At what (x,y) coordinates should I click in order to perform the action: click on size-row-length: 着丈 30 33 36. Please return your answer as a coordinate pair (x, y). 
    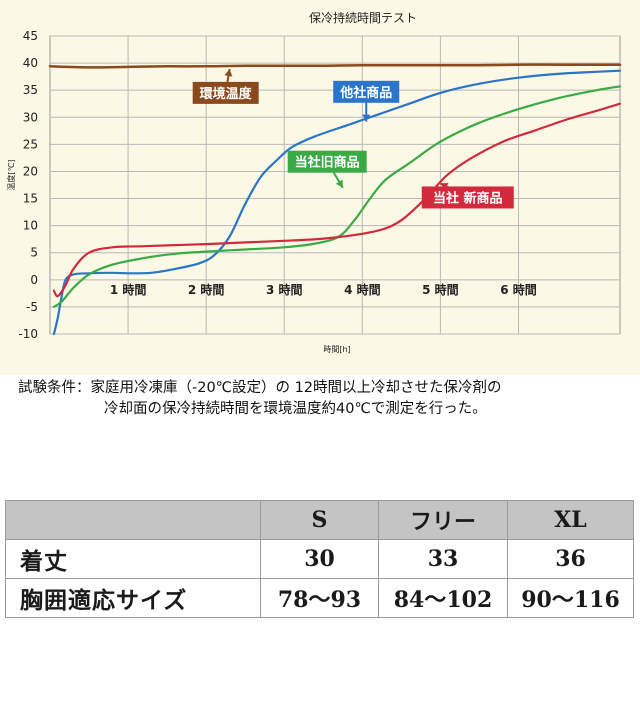
    Looking at the image, I should click on (319, 559).